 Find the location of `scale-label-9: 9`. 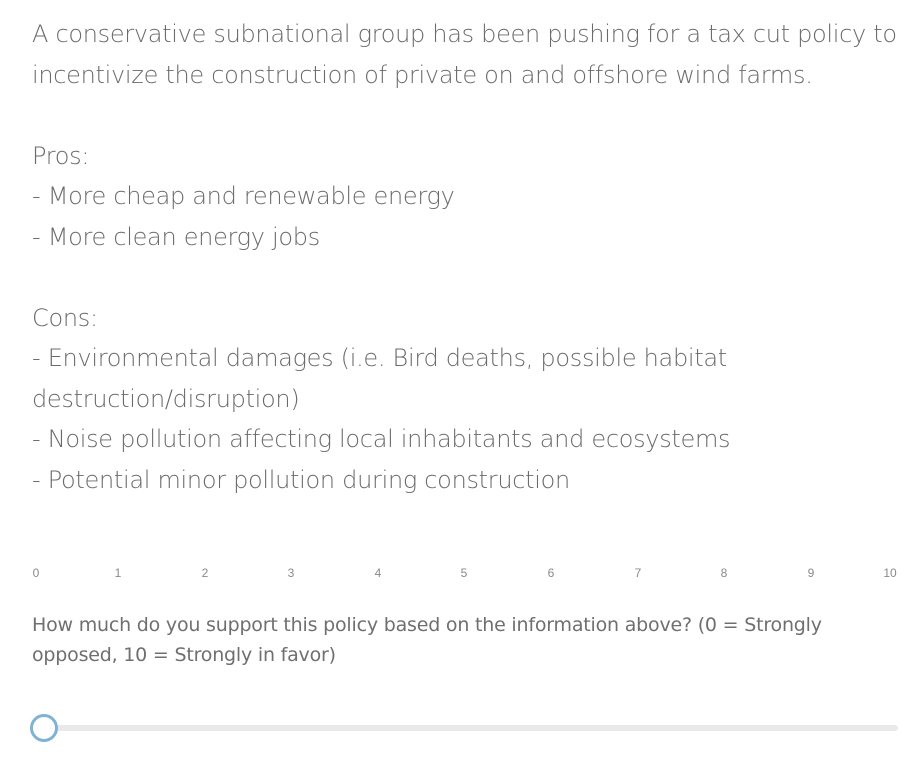

scale-label-9: 9 is located at coordinates (811, 573).